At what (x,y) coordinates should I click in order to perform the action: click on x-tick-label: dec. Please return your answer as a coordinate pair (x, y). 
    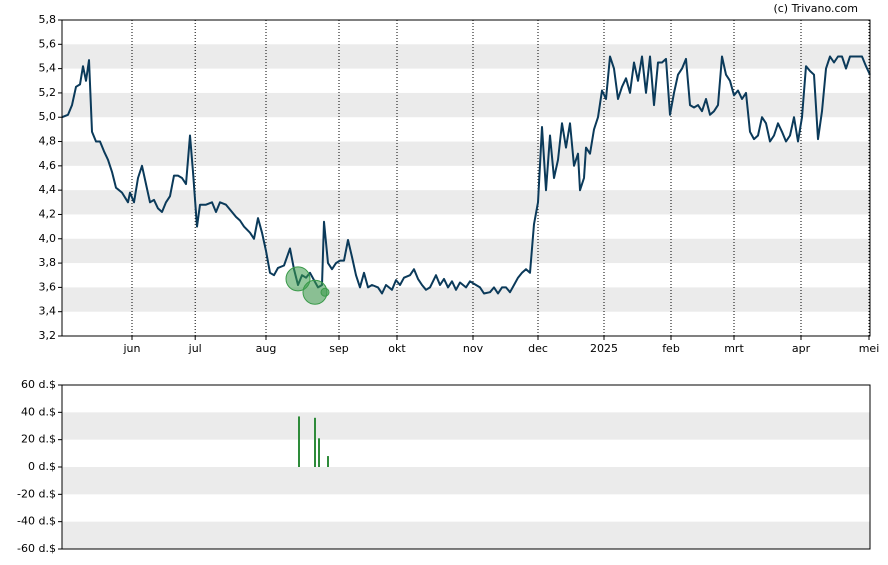
    Looking at the image, I should click on (538, 348).